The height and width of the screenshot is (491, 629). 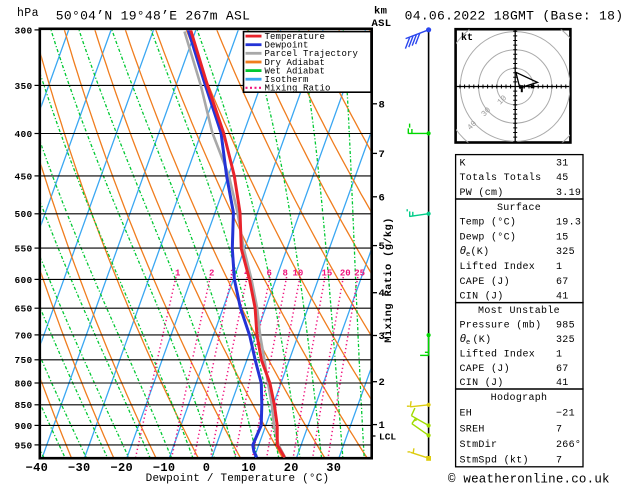 I want to click on svg-text: Pressure (mb), so click(x=501, y=326).